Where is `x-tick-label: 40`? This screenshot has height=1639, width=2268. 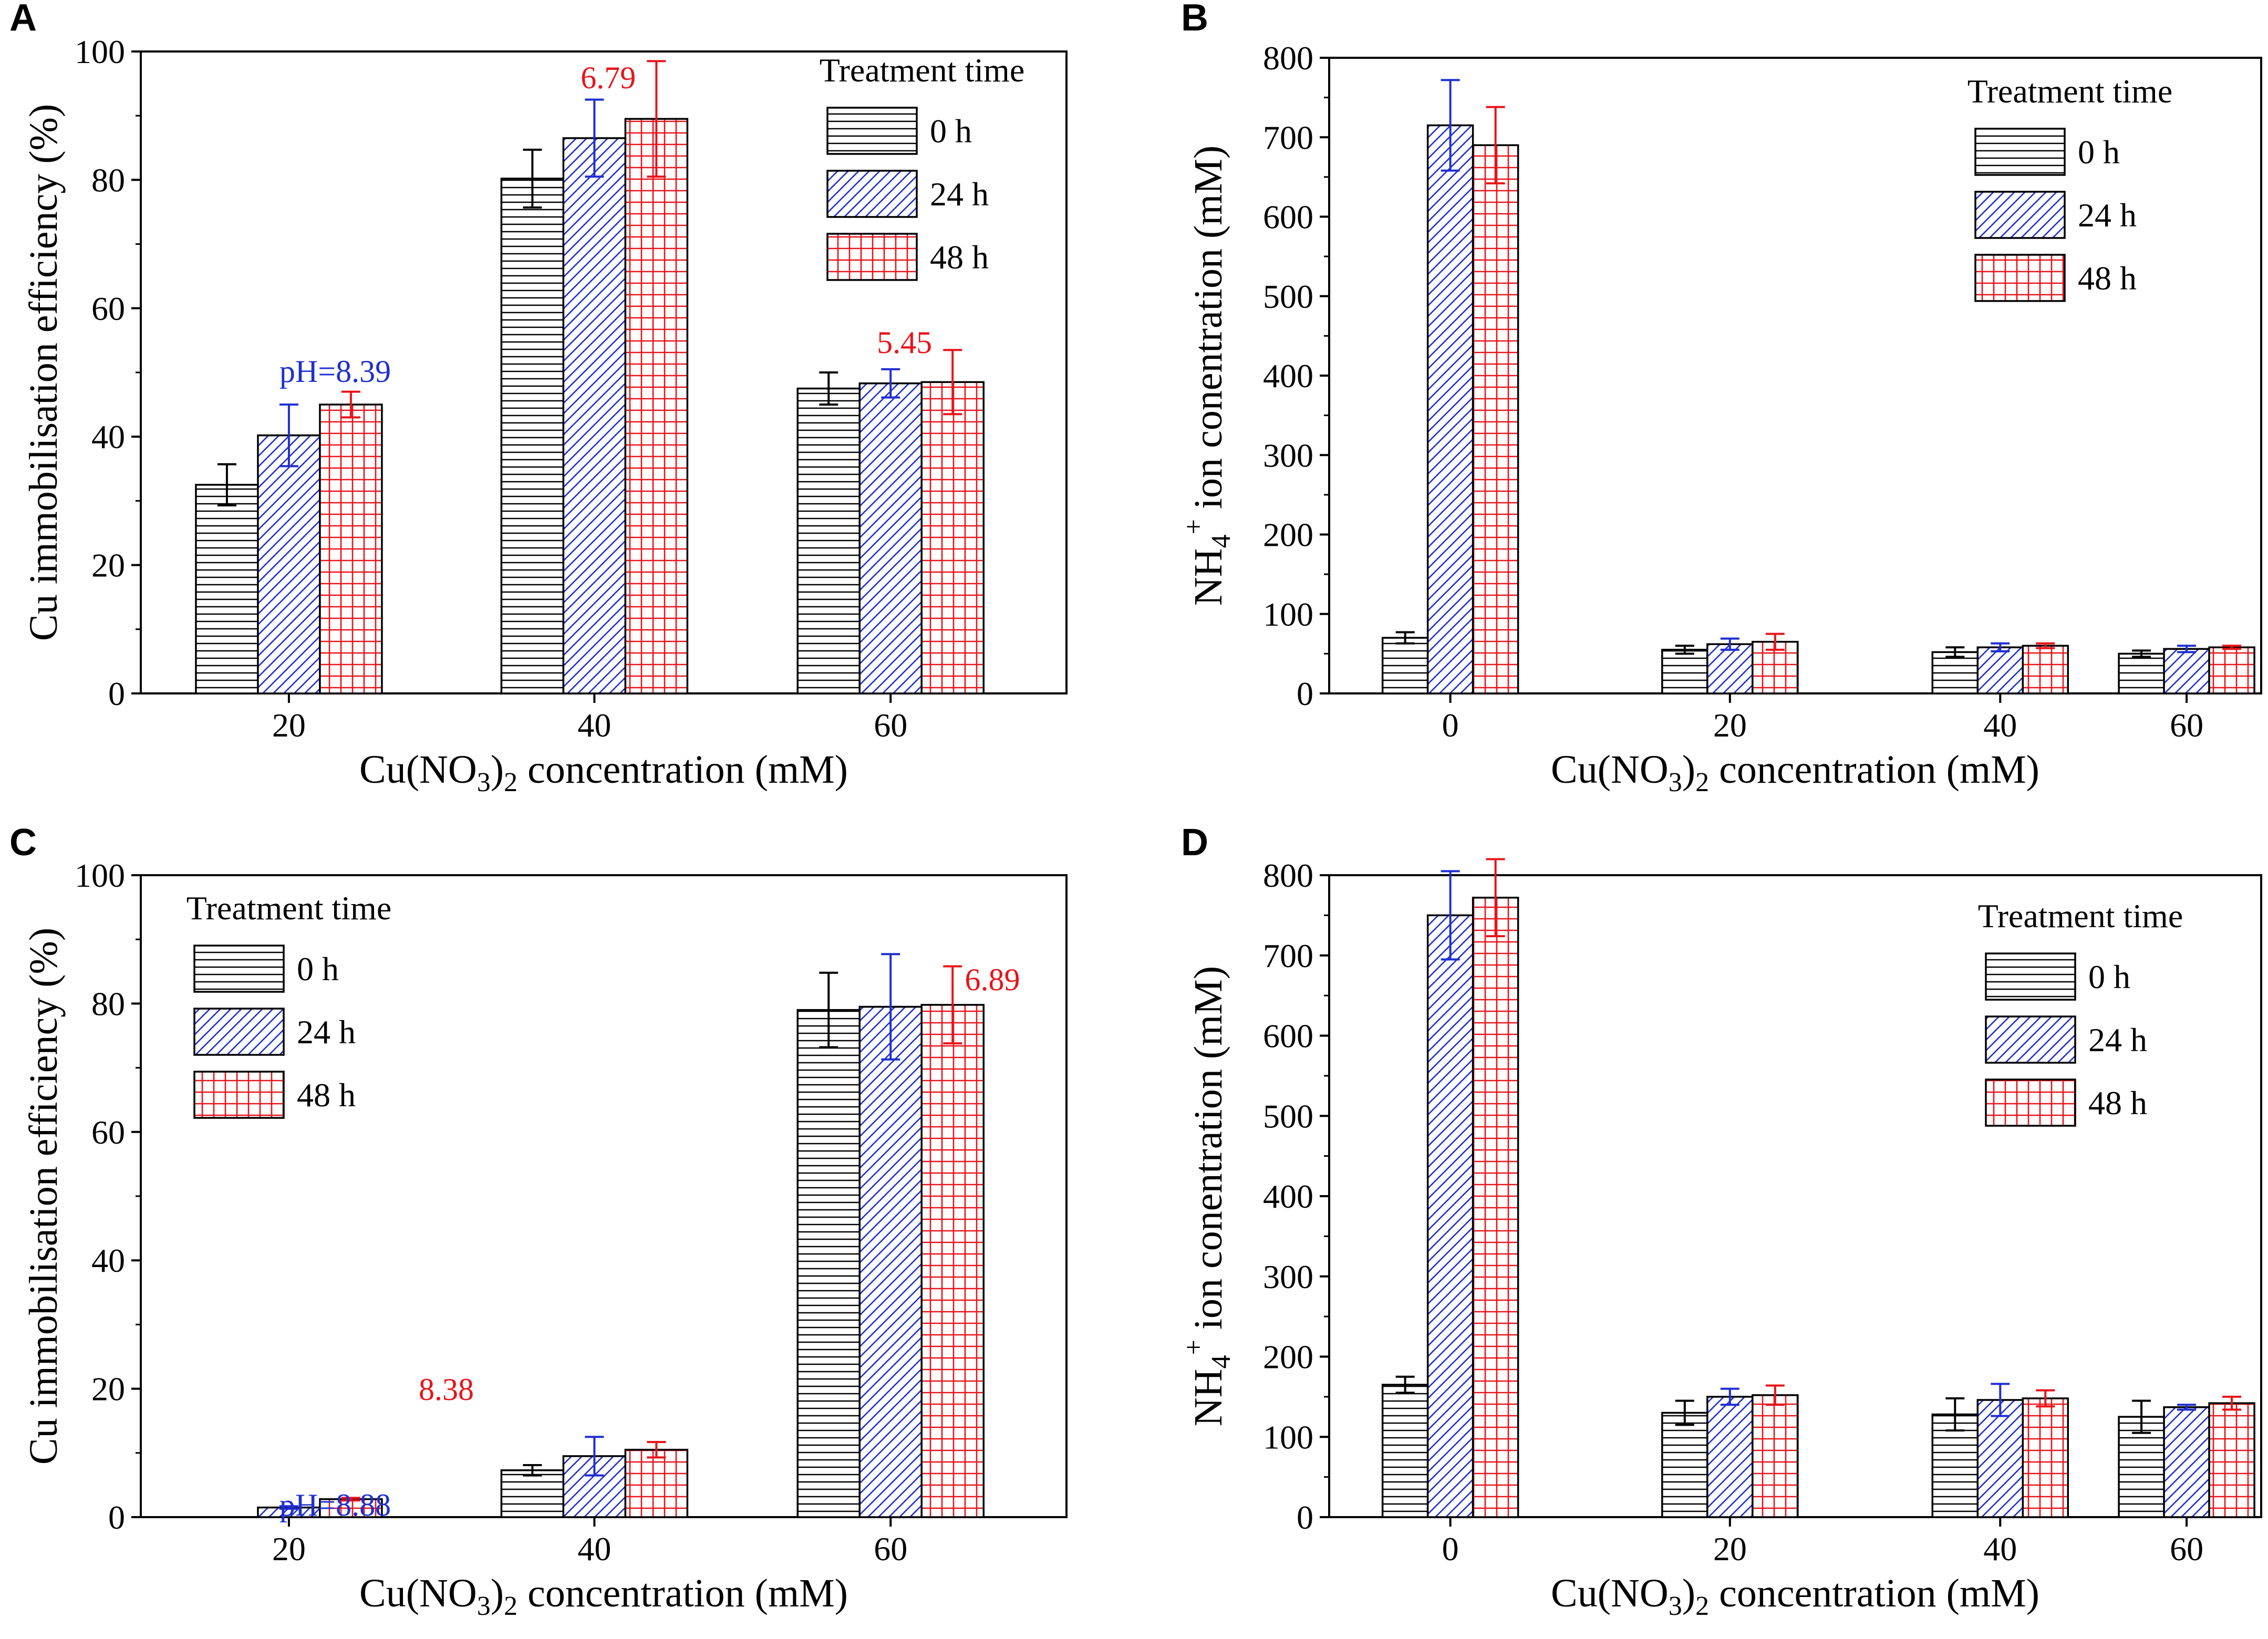
x-tick-label: 40 is located at coordinates (594, 1549).